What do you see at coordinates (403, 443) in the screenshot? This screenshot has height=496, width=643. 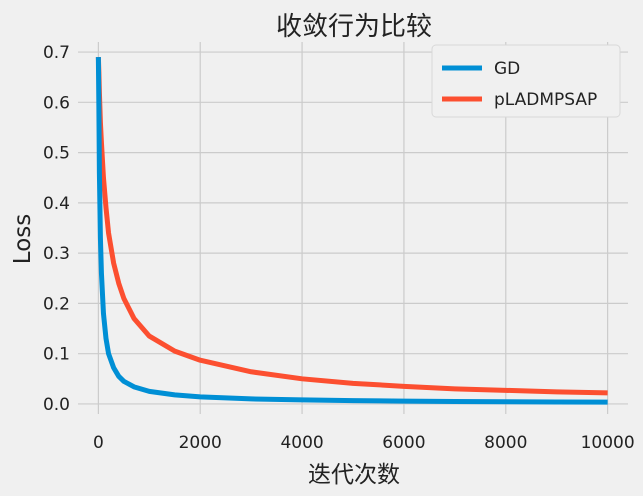 I see `x-tick-label: 6000` at bounding box center [403, 443].